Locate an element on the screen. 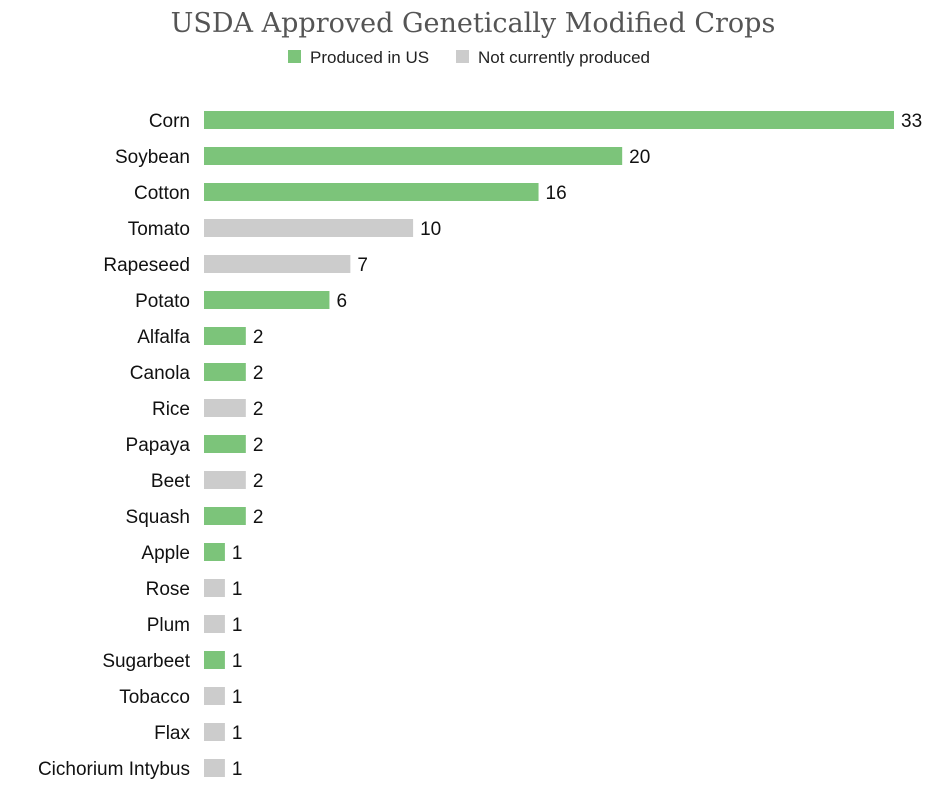  value-label-cichorium-intybus: 1 is located at coordinates (237, 769).